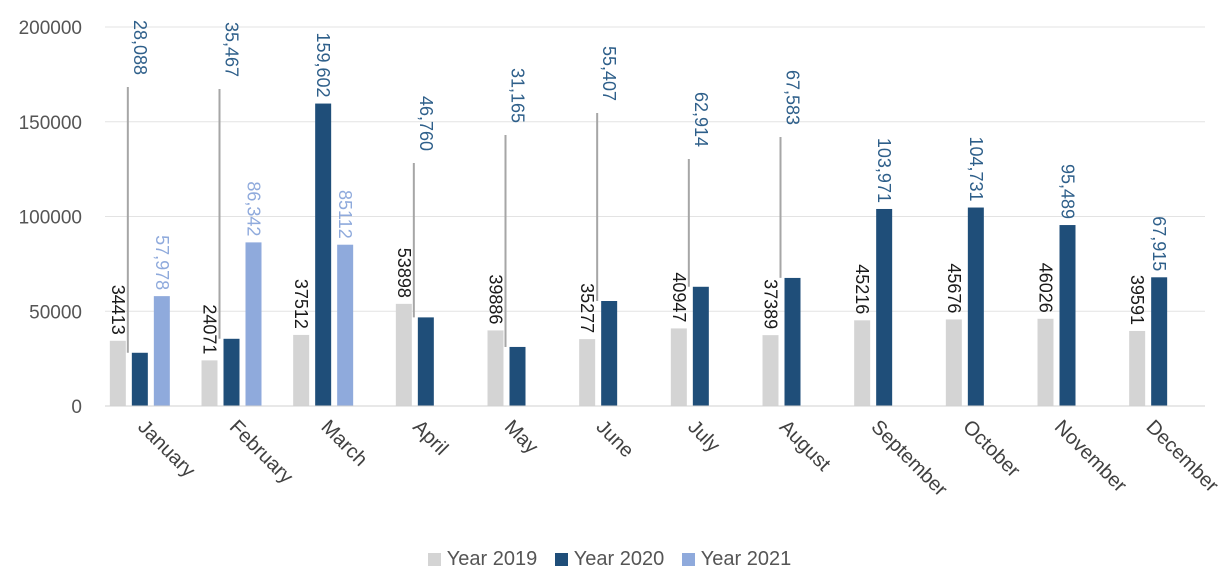  Describe the element at coordinates (166, 449) in the screenshot. I see `x-tick-label: January` at that location.